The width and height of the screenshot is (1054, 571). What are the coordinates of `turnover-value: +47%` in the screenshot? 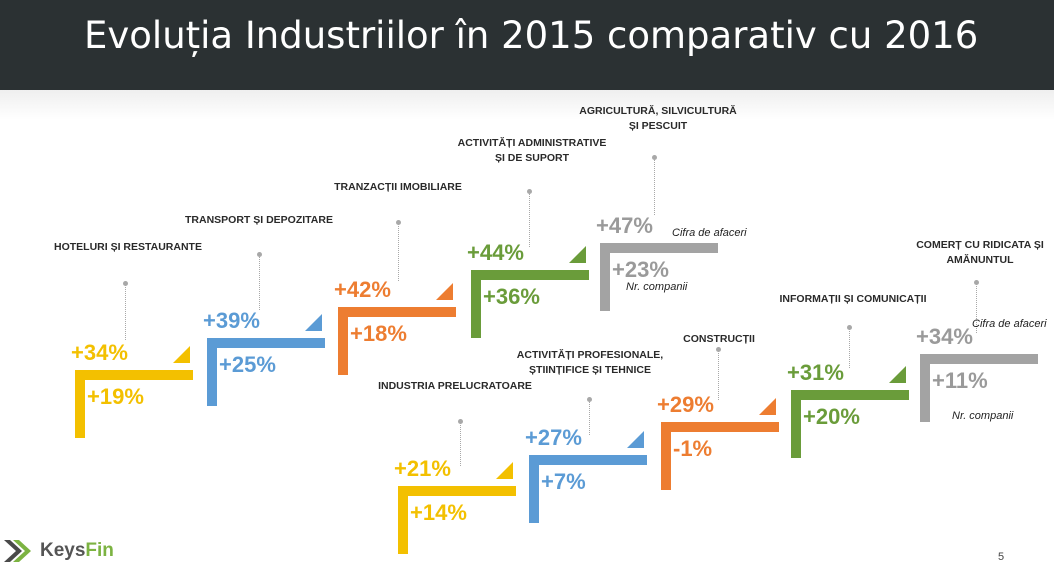 It's located at (624, 225).